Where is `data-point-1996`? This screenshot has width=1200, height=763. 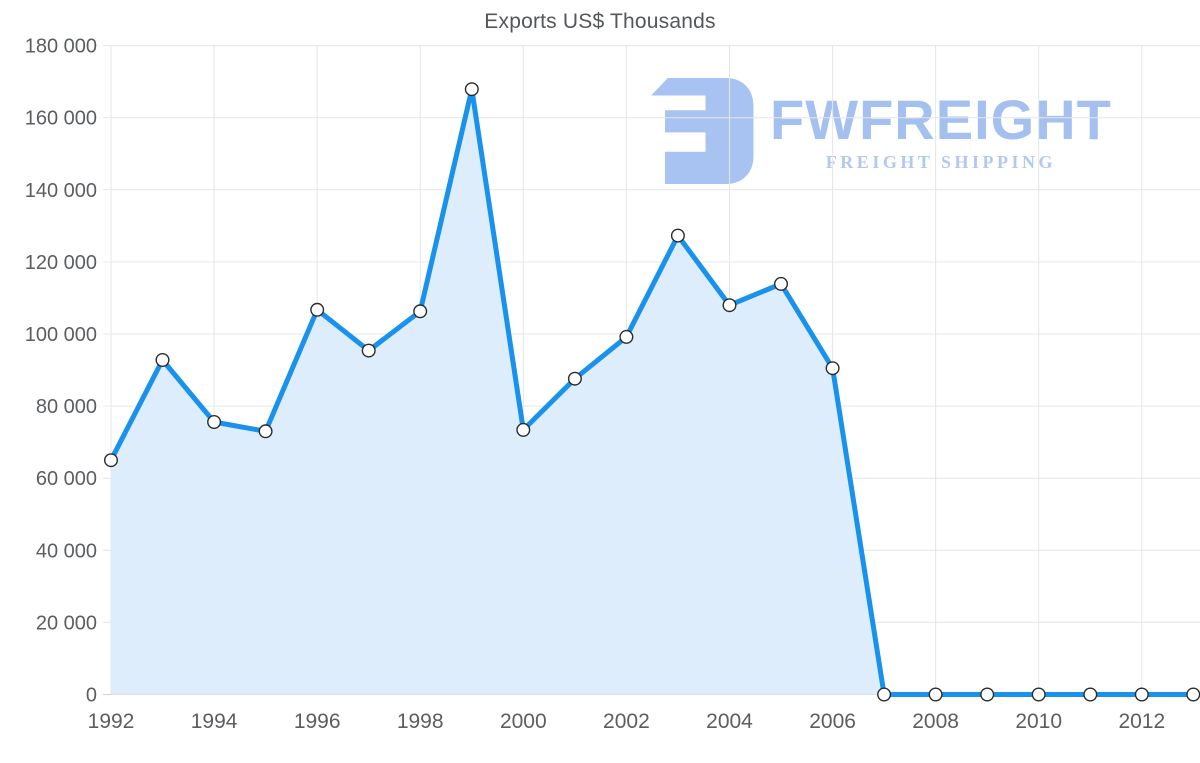 data-point-1996 is located at coordinates (317, 309).